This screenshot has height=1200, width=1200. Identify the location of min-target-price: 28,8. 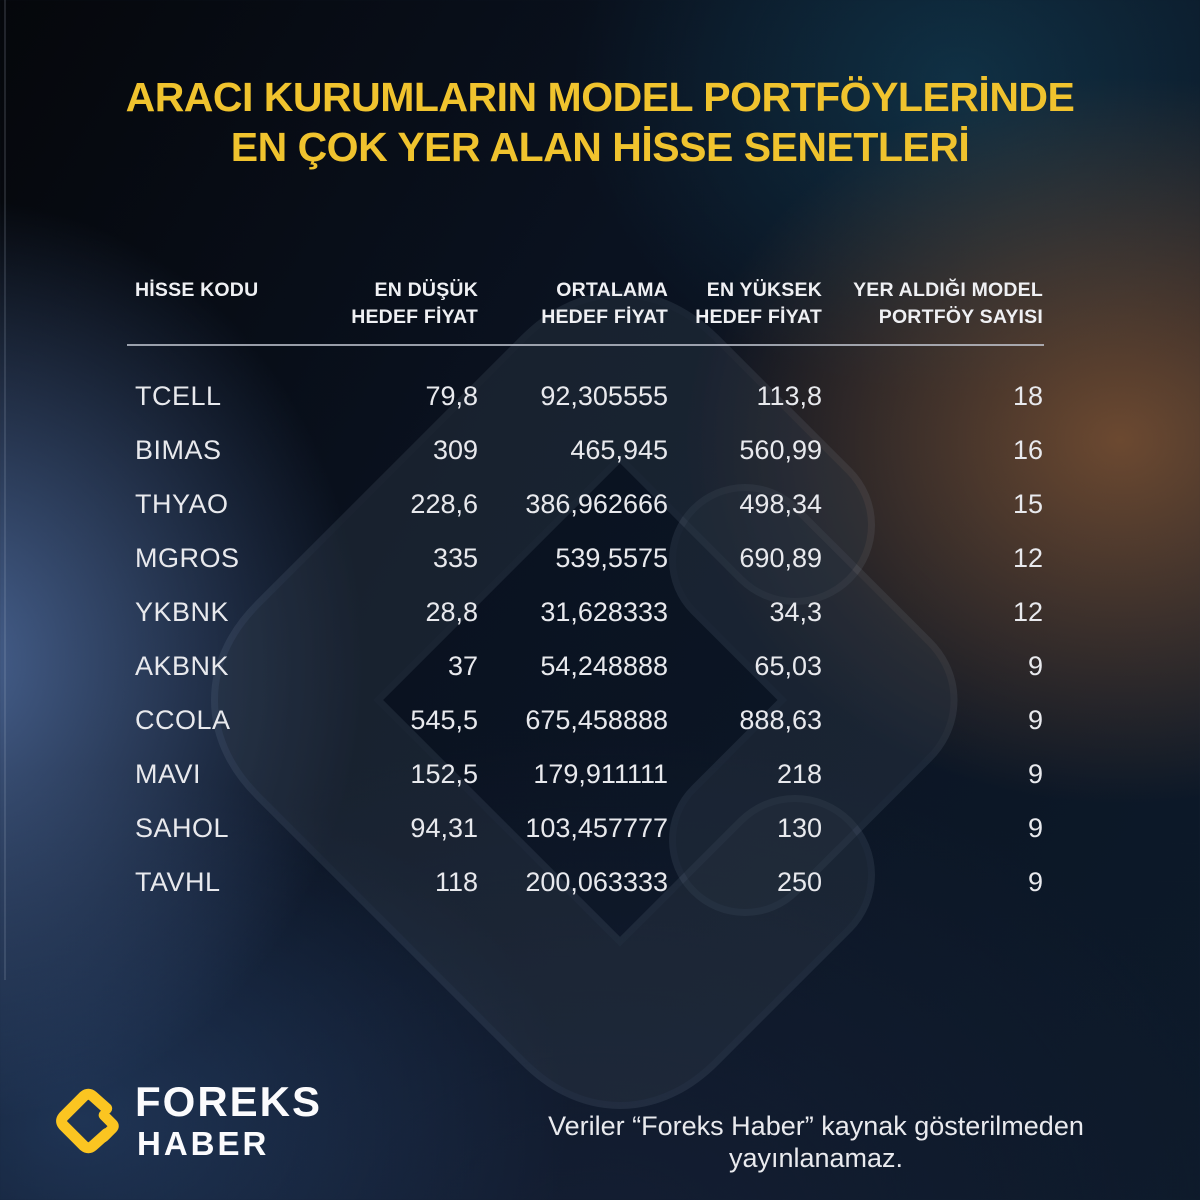
(451, 611).